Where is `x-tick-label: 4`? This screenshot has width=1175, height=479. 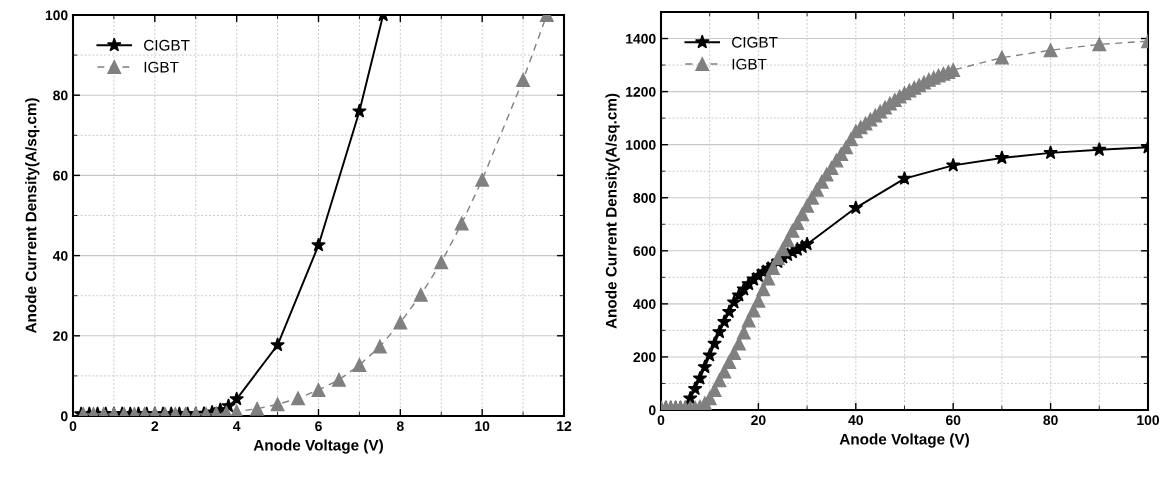 x-tick-label: 4 is located at coordinates (237, 426).